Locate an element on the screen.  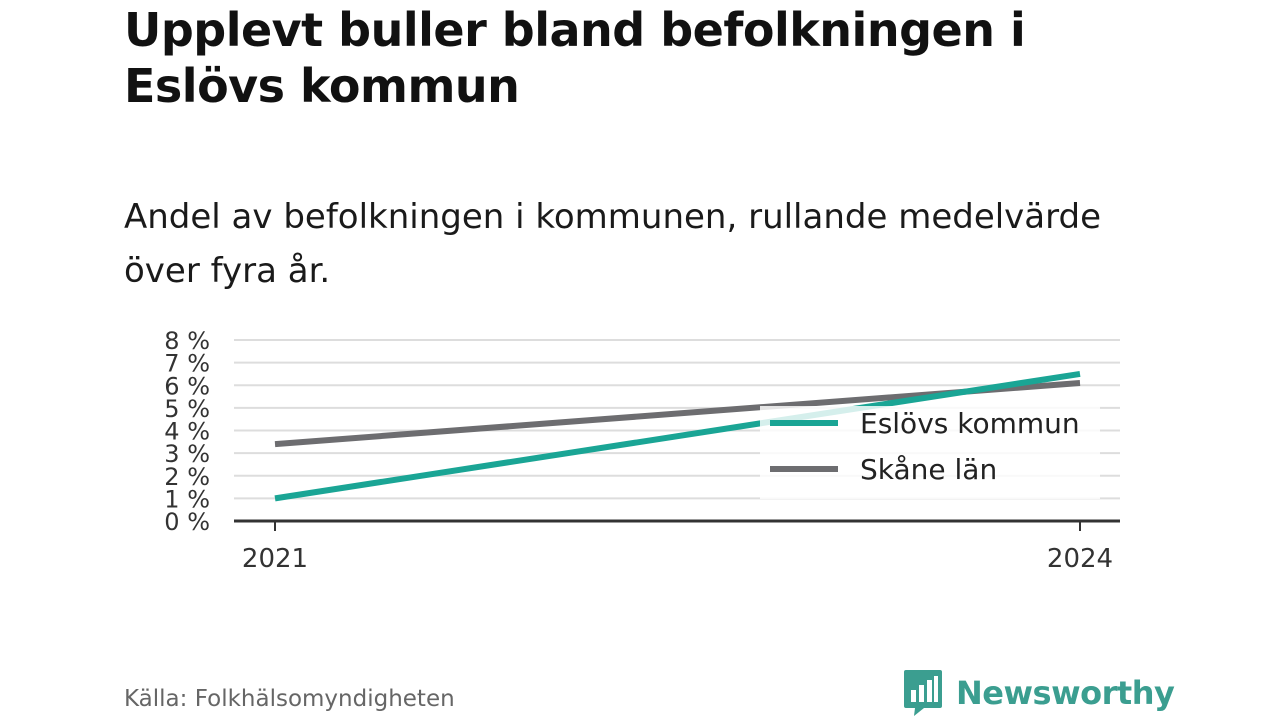
series-lines is located at coordinates (677, 436).